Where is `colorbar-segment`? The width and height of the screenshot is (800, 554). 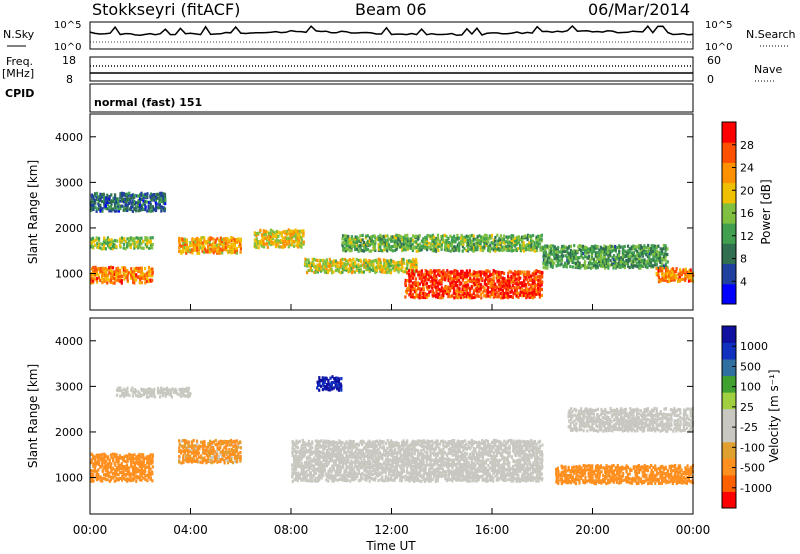 colorbar-segment is located at coordinates (729, 193).